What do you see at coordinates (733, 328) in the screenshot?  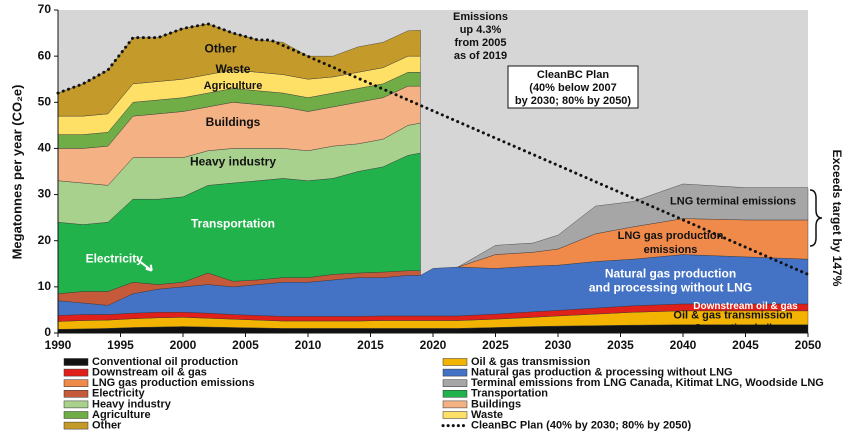 I see `area-label: Conventional oil` at bounding box center [733, 328].